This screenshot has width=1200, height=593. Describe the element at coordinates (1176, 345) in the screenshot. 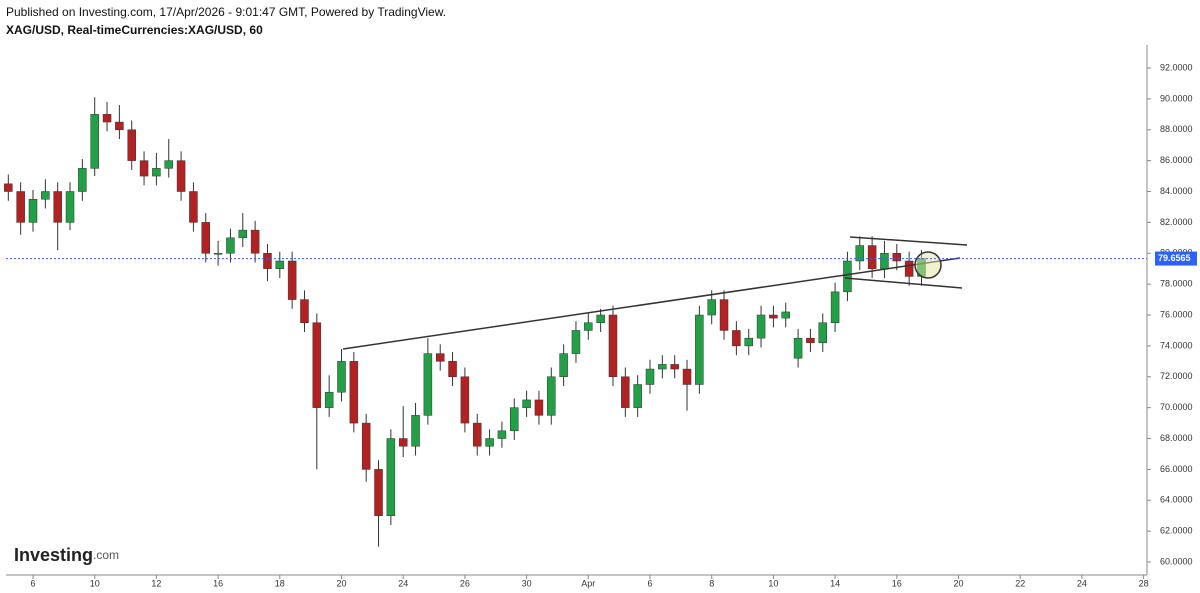

I see `y-tick-label: 74.0000` at that location.